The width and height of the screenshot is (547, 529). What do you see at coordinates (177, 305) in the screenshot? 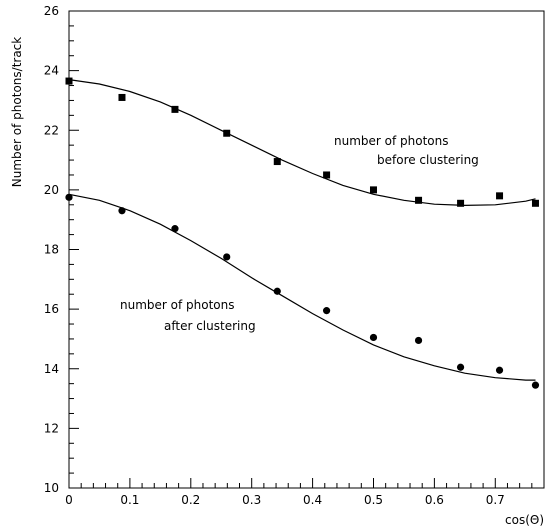
I see `annotation-after-line1: number of photons` at bounding box center [177, 305].